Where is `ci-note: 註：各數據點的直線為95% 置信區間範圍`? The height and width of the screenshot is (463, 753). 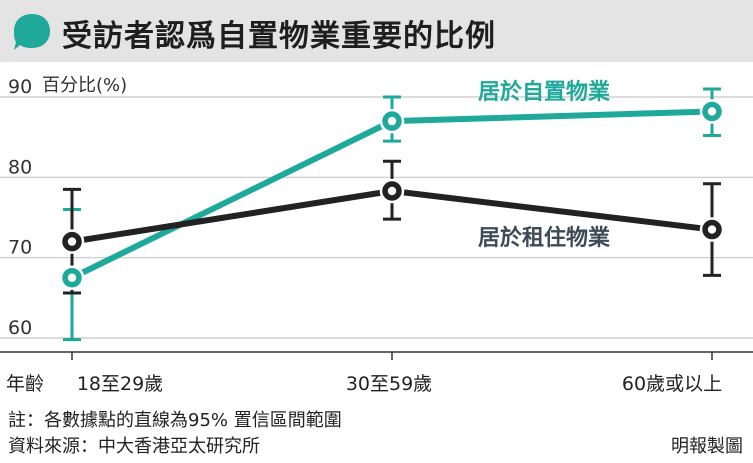 ci-note: 註：各數據點的直線為95% 置信區間範圍 is located at coordinates (175, 420).